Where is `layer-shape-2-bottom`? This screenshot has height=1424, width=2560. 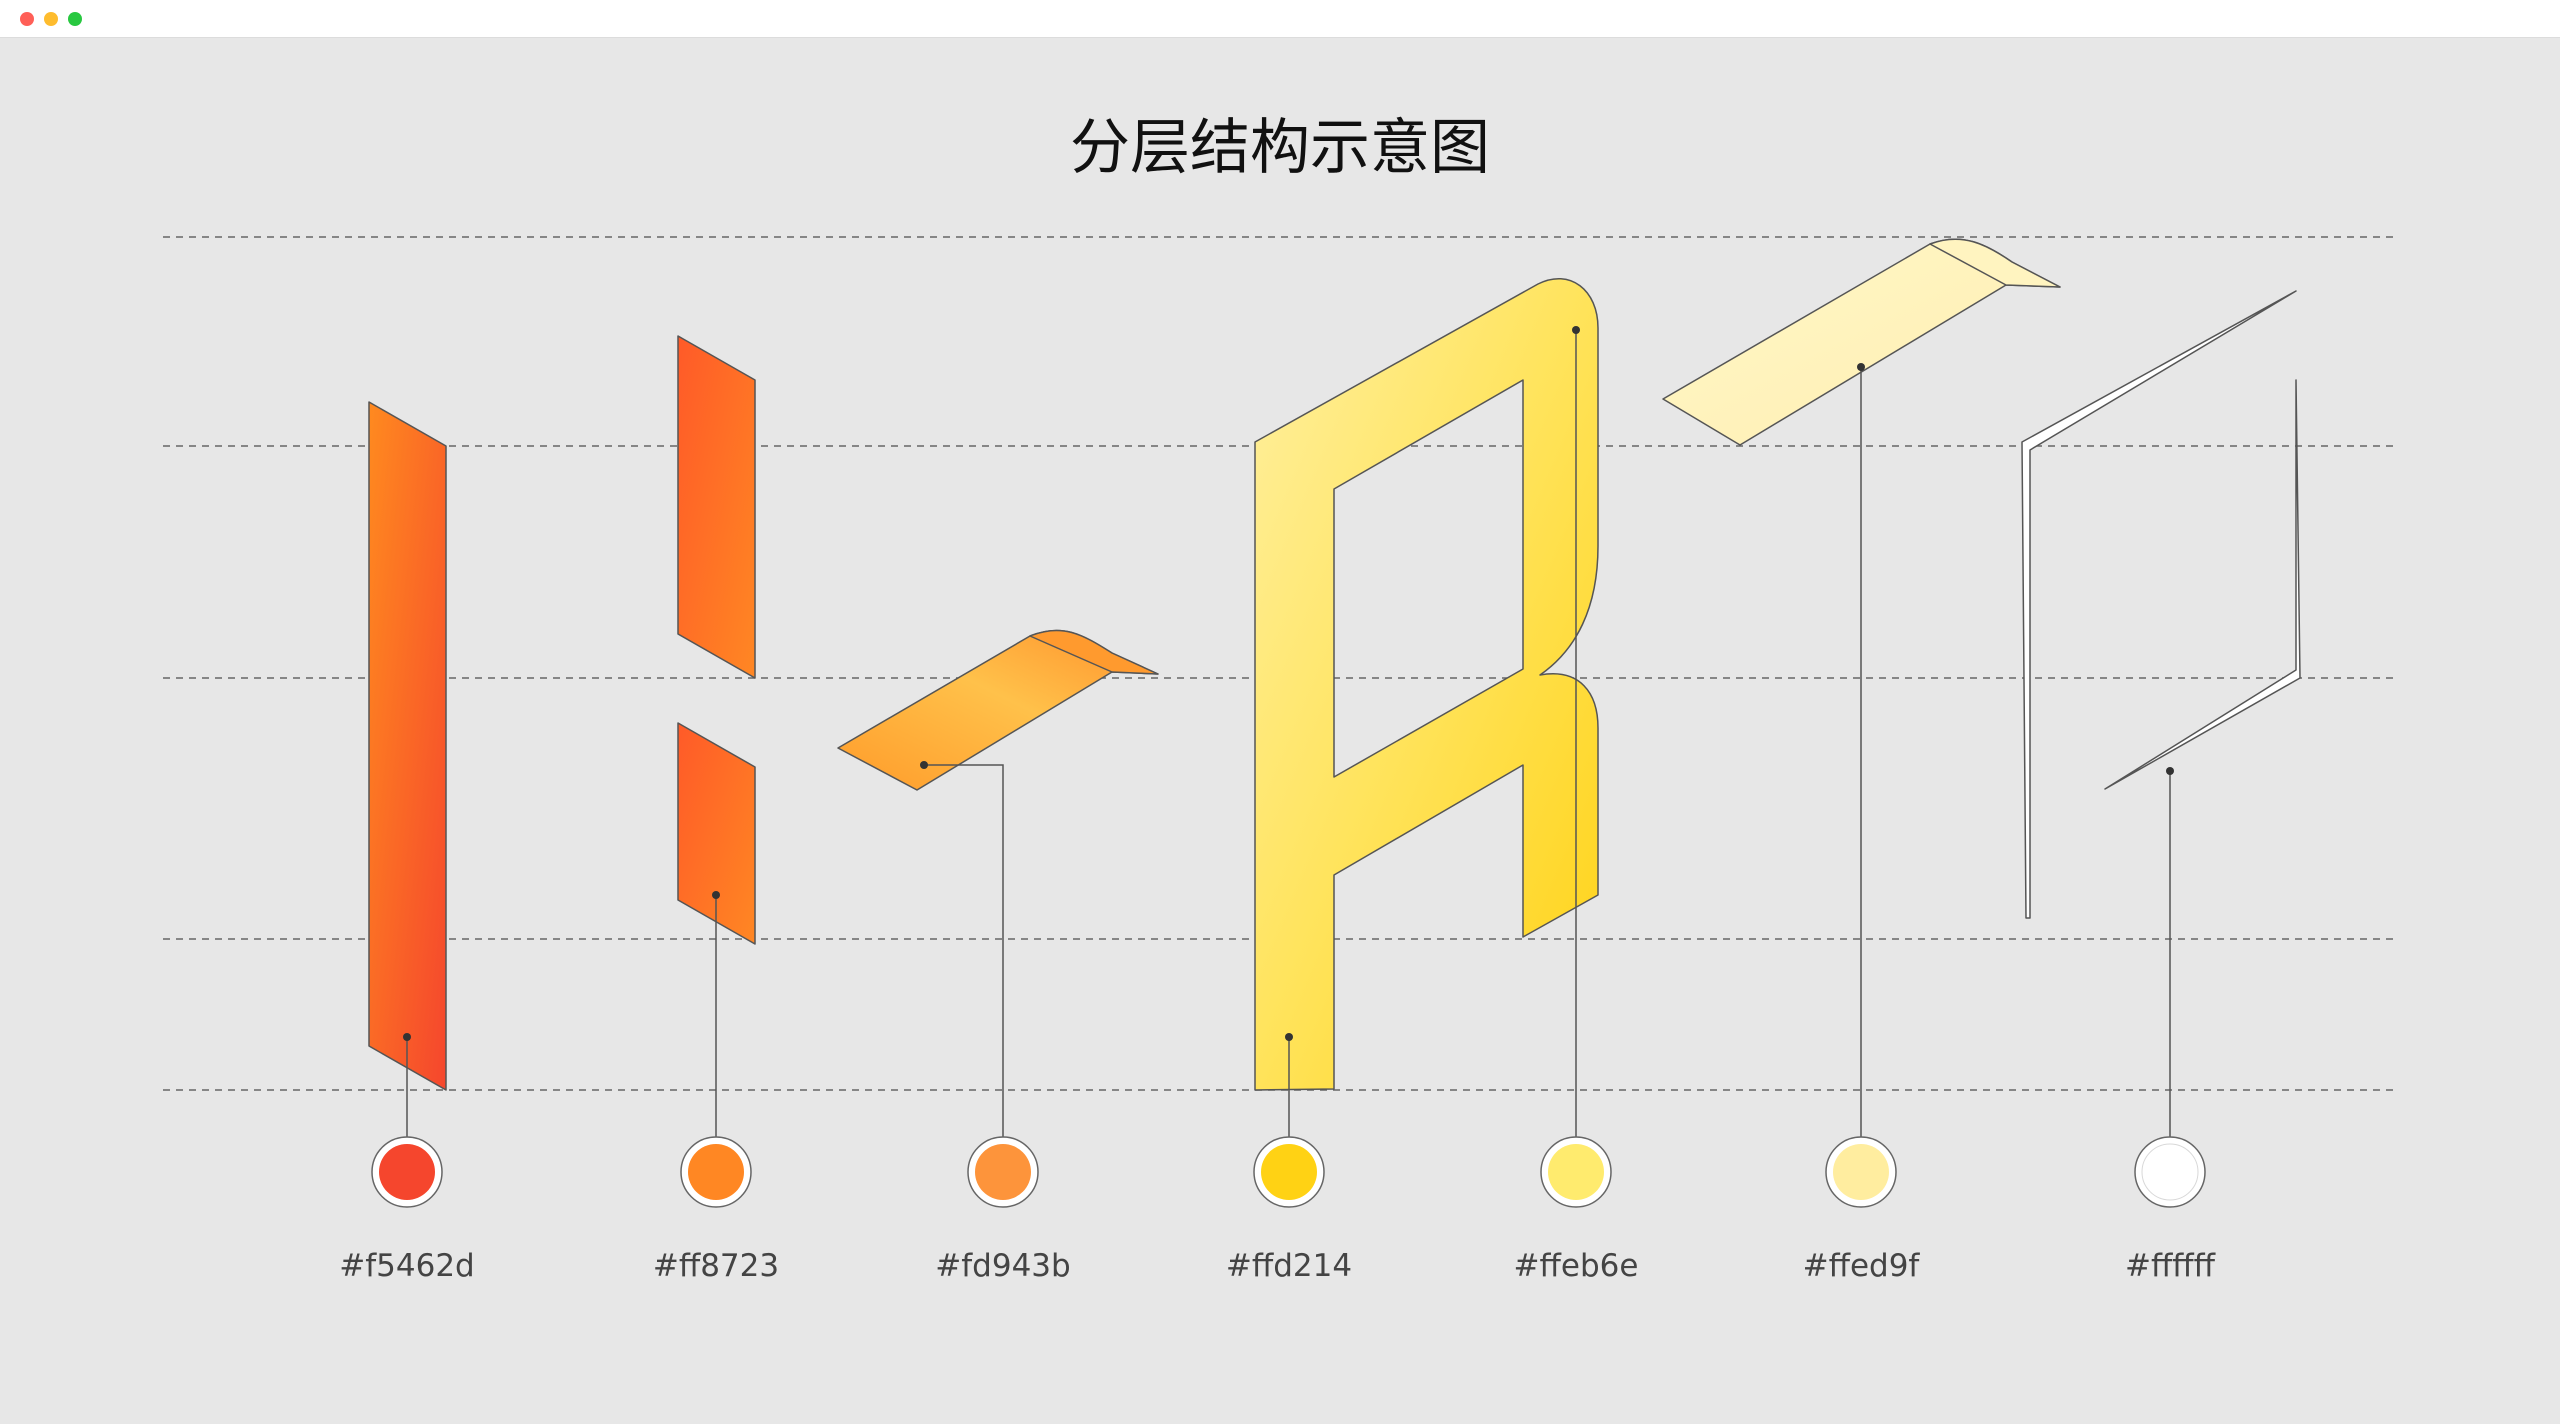
layer-shape-2-bottom is located at coordinates (716, 833).